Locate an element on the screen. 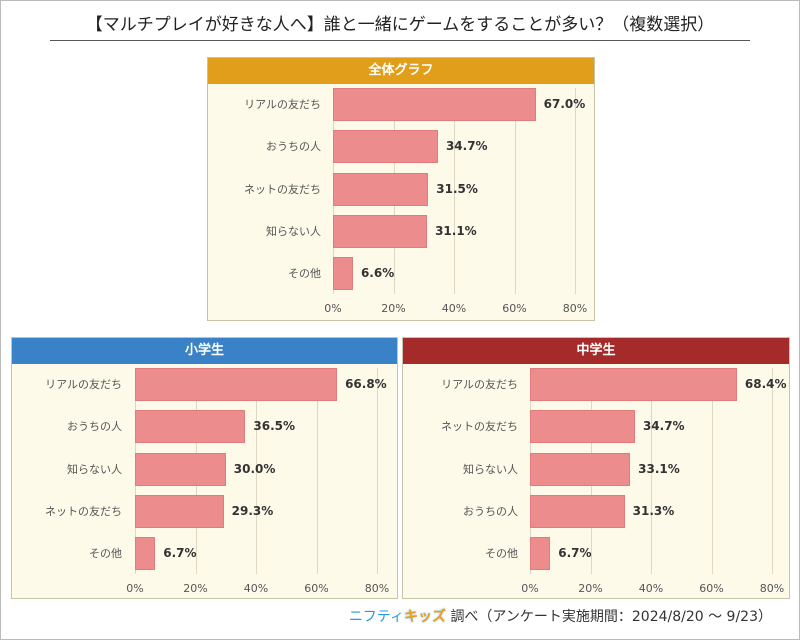 Image resolution: width=800 pixels, height=640 pixels. data-label: 31.5% is located at coordinates (457, 188).